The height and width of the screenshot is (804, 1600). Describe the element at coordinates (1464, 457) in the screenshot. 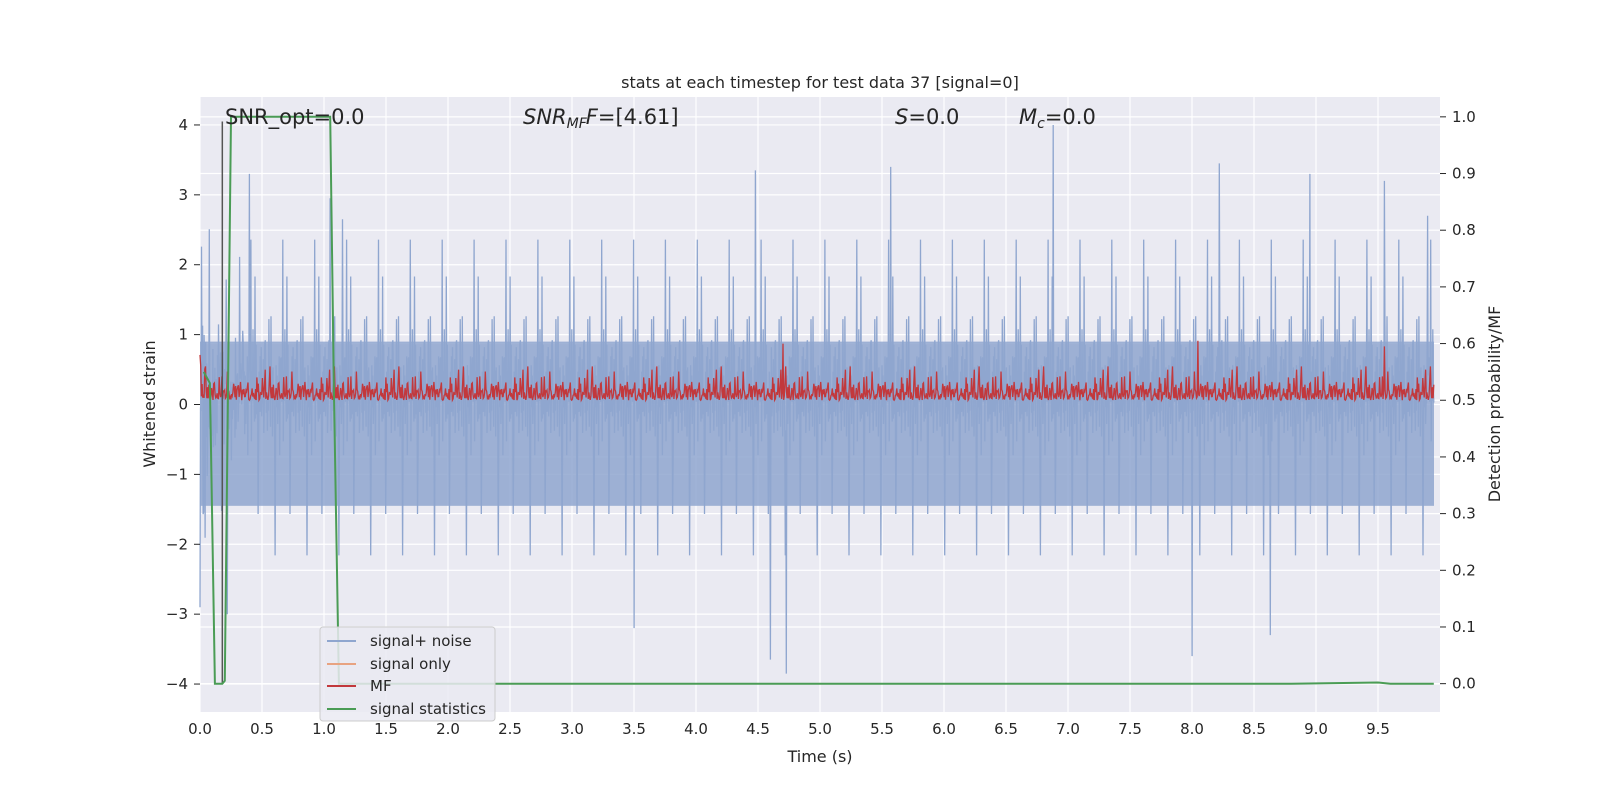

I see `y-right-tick-label-6: 0.4` at that location.